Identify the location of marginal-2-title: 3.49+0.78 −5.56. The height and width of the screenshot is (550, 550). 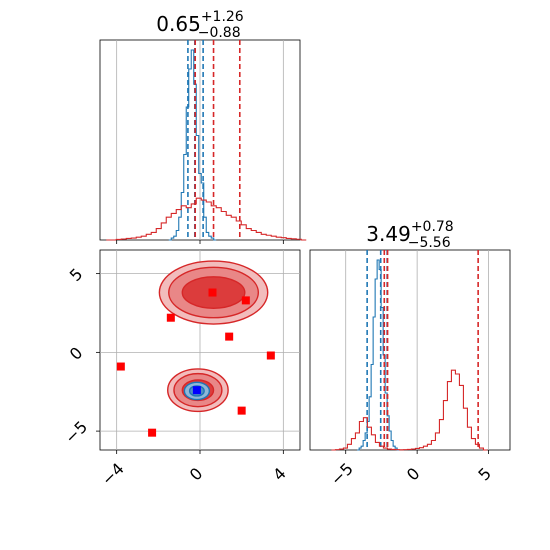
(409, 235).